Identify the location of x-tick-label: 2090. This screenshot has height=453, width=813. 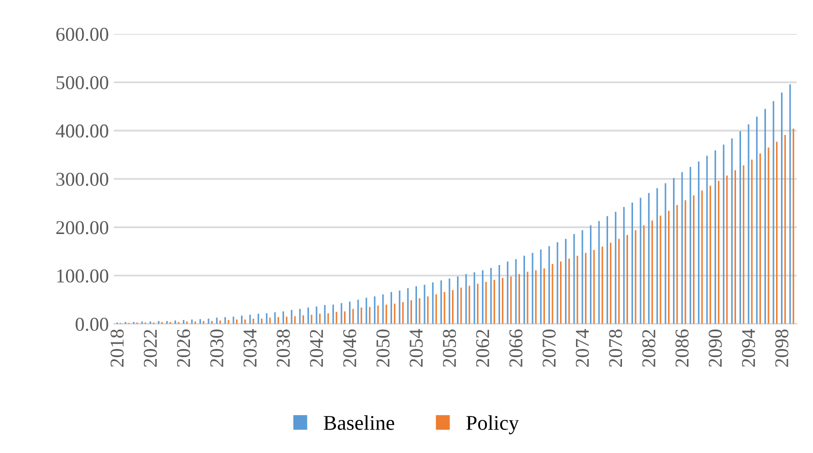
(715, 348).